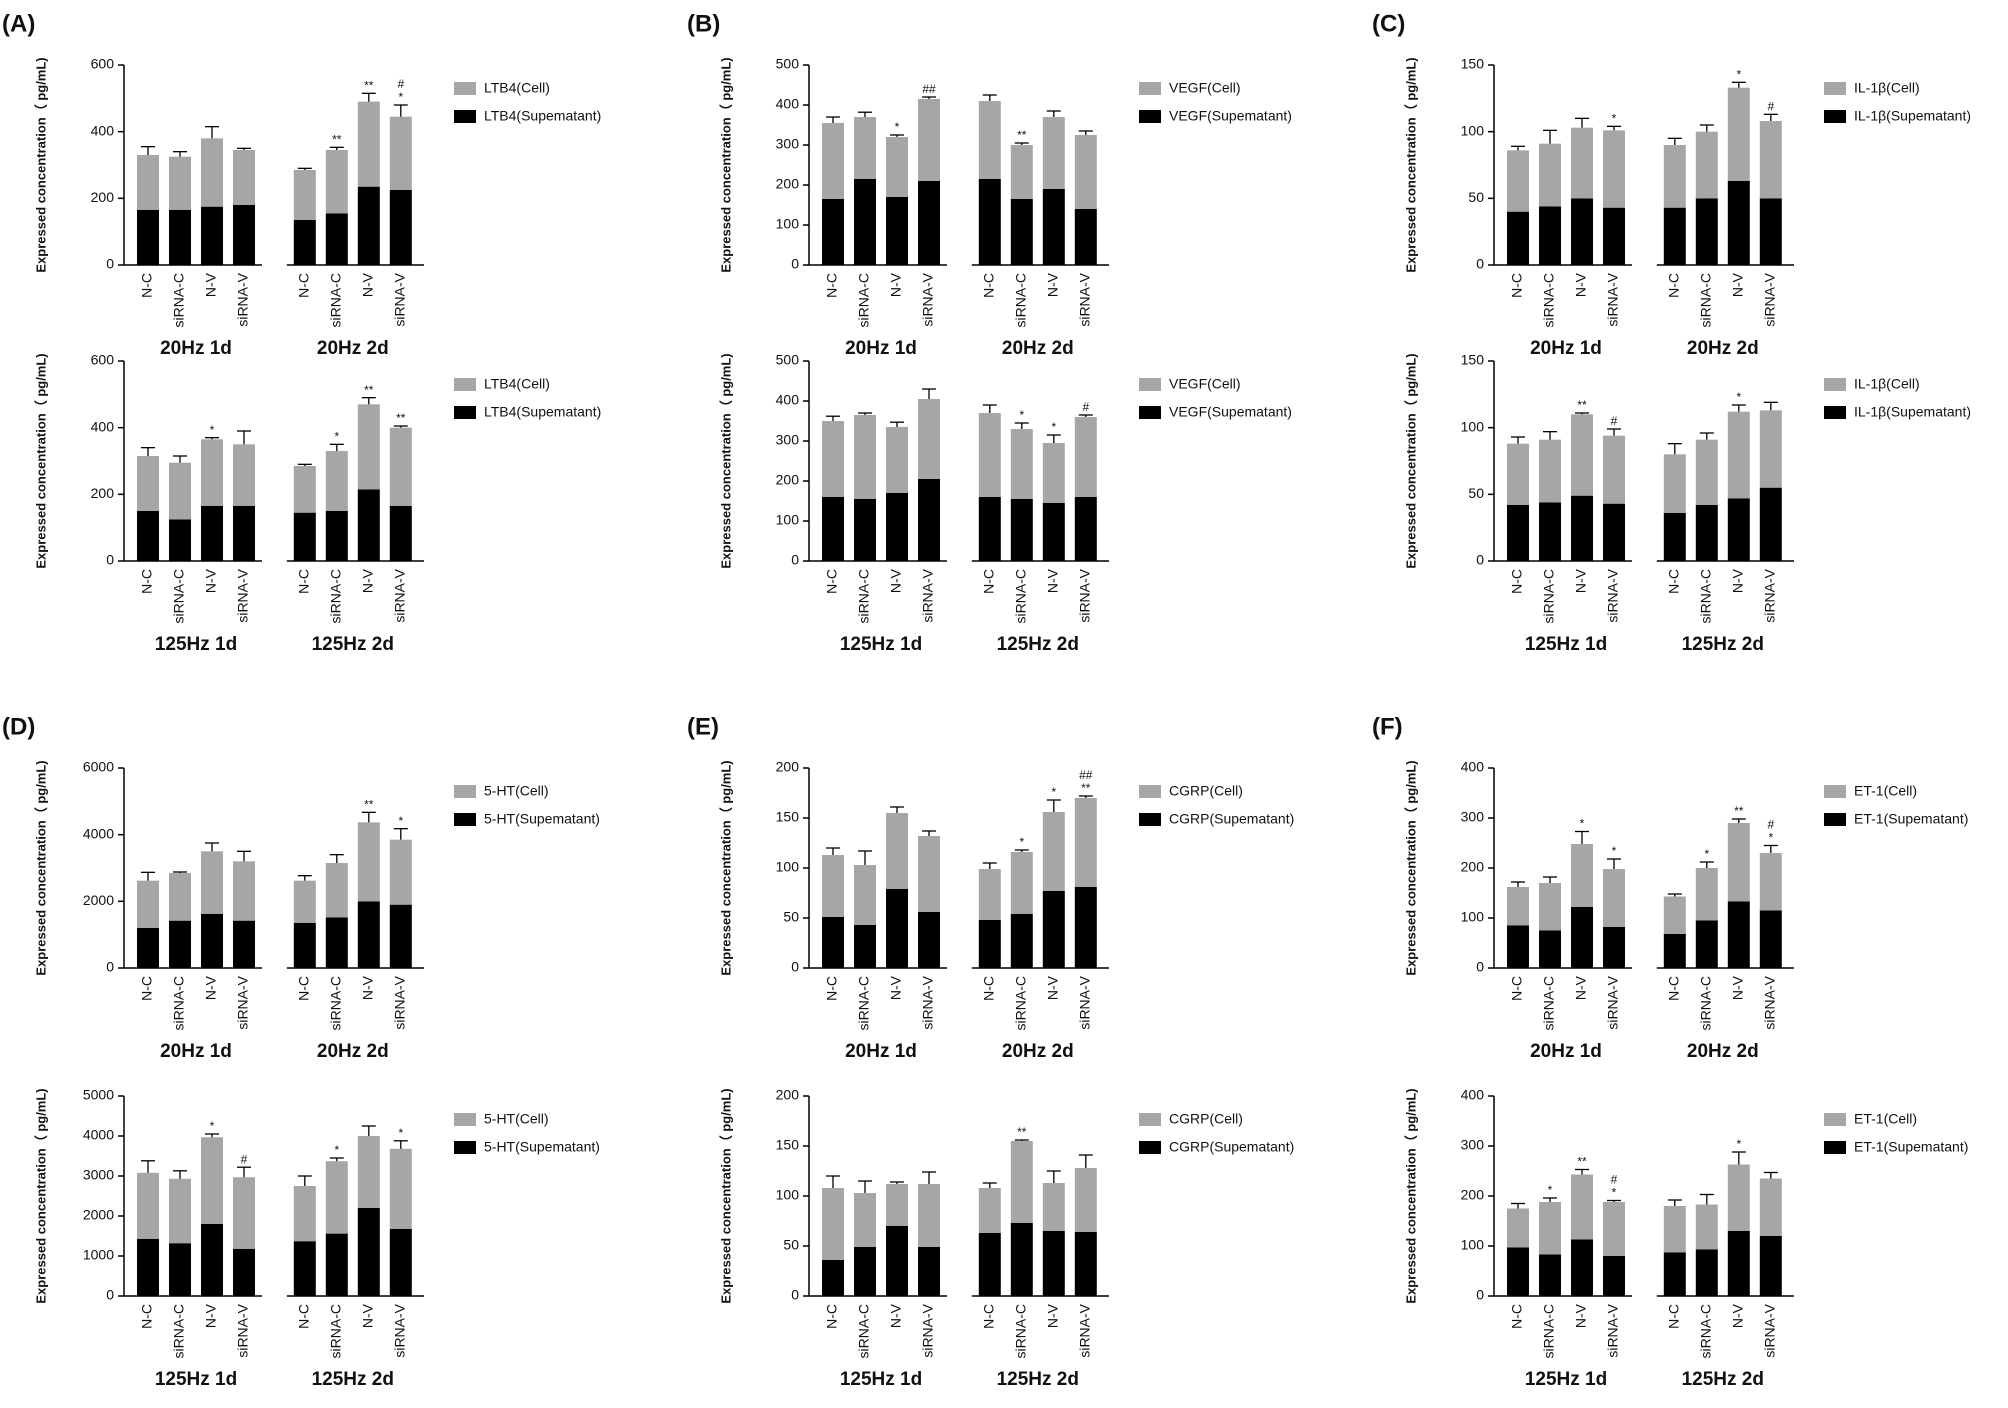  Describe the element at coordinates (1206, 791) in the screenshot. I see `legend-label: CGRP(Cell)` at that location.